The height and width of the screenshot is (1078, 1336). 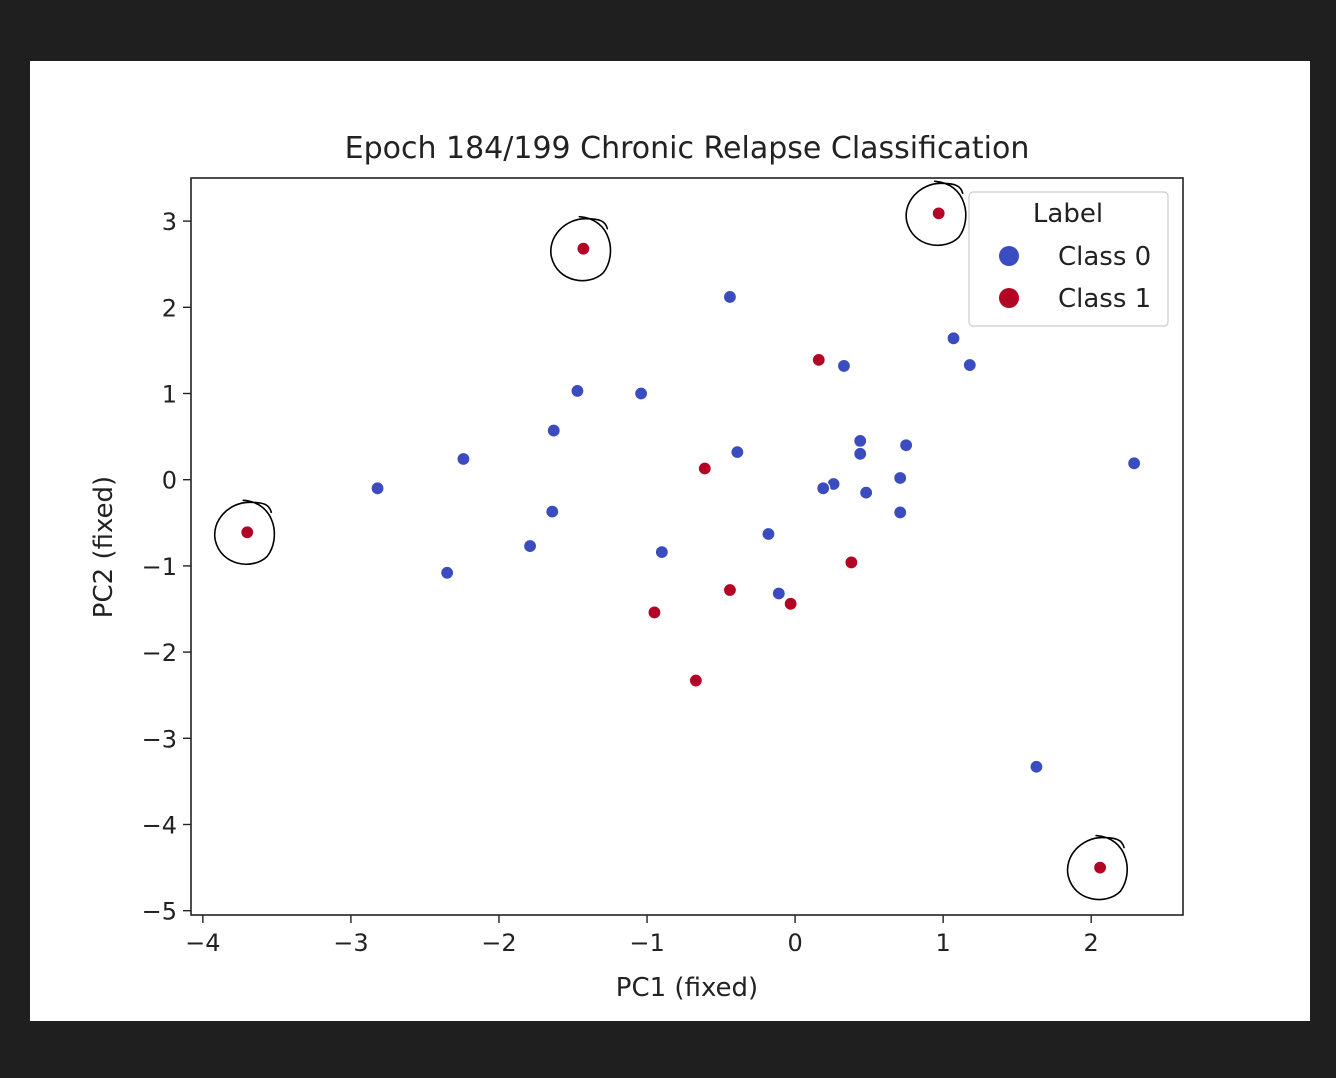 I want to click on x-axis-label: PC1 (fixed), so click(x=687, y=988).